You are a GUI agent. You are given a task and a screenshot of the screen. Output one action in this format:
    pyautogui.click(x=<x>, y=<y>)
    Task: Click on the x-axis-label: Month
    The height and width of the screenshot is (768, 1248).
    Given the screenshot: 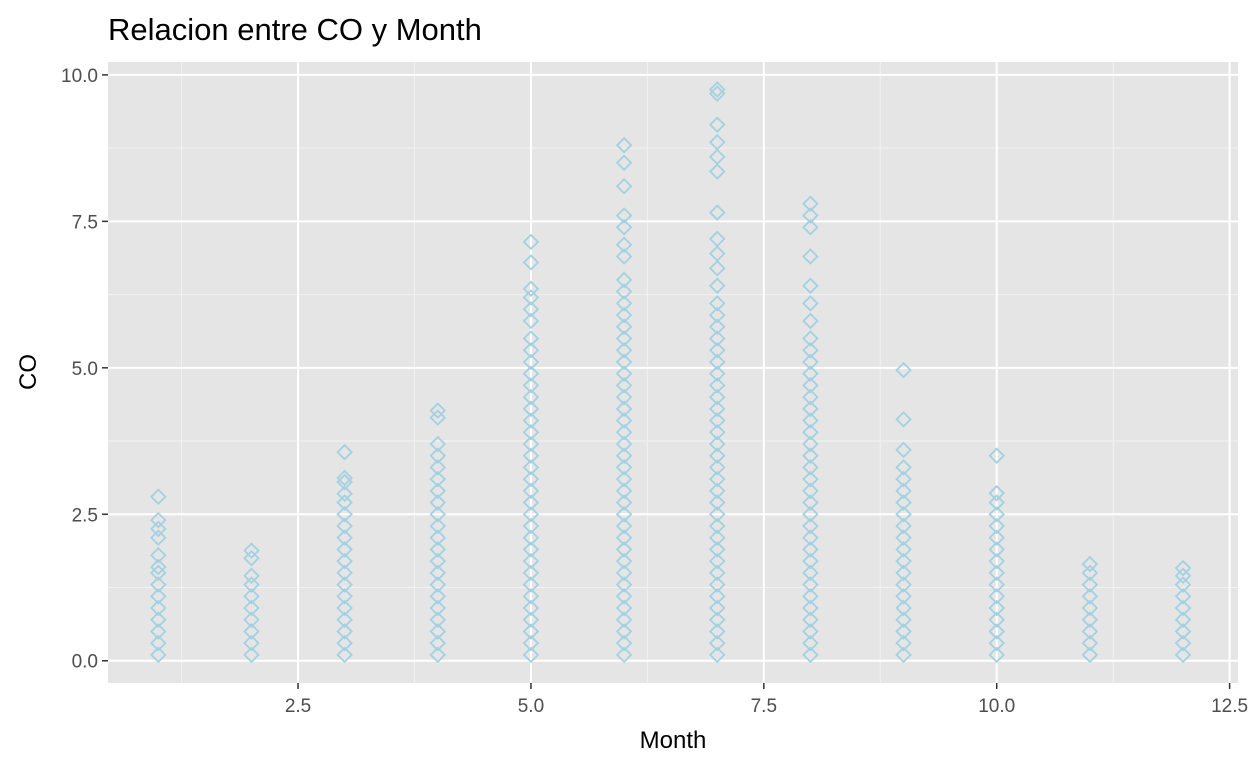 What is the action you would take?
    pyautogui.click(x=673, y=740)
    